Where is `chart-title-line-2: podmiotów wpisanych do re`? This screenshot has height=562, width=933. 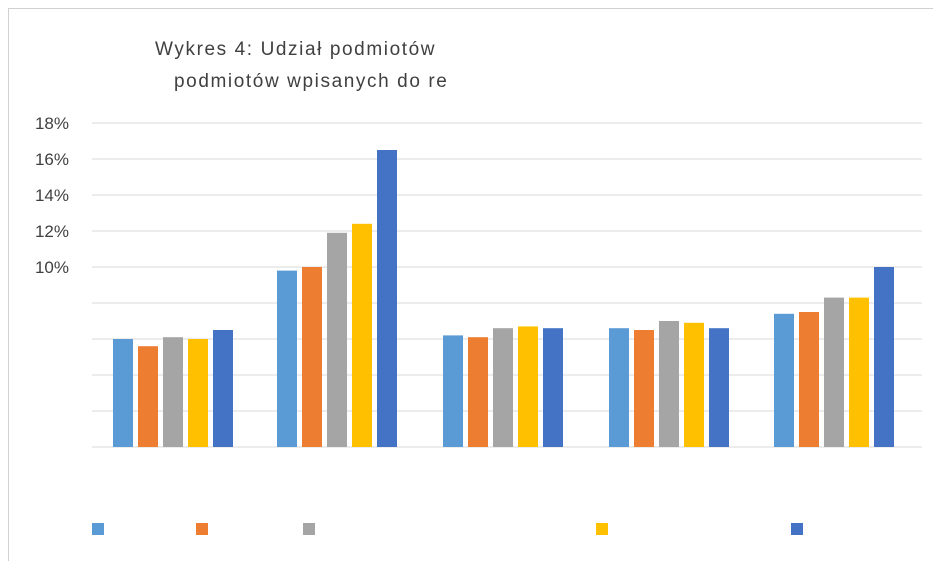 chart-title-line-2: podmiotów wpisanych do re is located at coordinates (311, 81).